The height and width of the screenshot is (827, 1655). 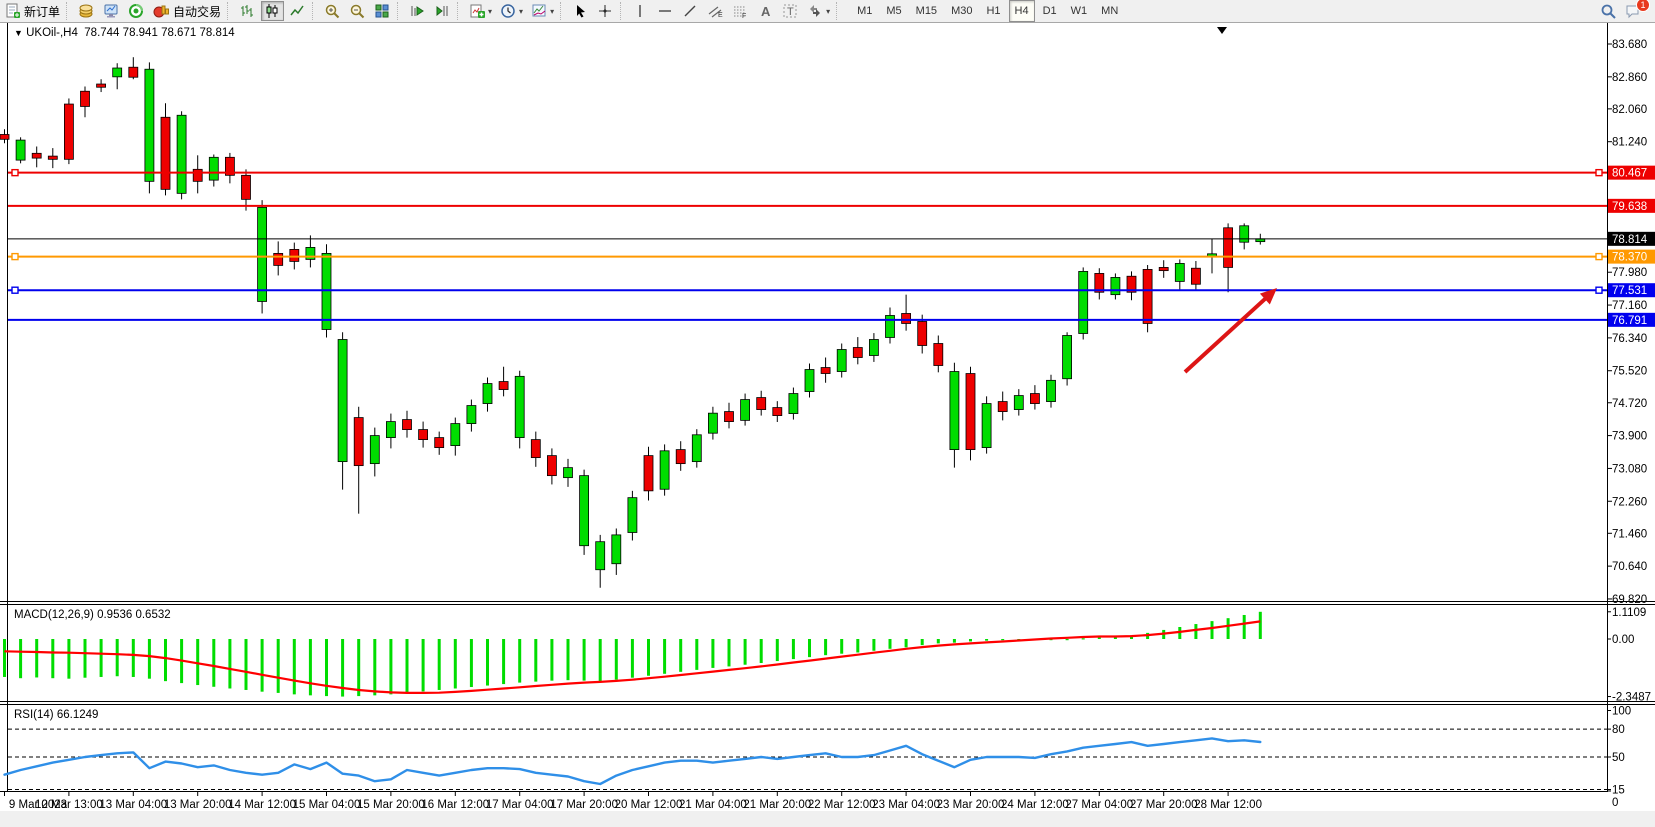 What do you see at coordinates (332, 11) in the screenshot?
I see `zoom-in-icon` at bounding box center [332, 11].